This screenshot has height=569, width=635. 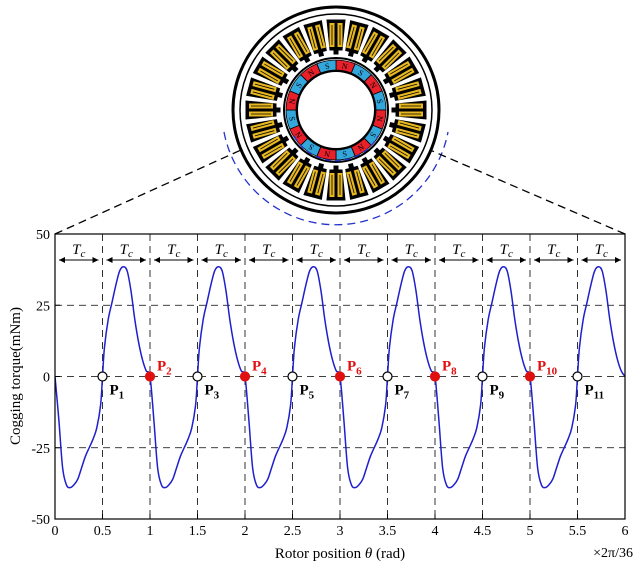 I want to click on x-tick-label: 1.5, so click(x=198, y=531).